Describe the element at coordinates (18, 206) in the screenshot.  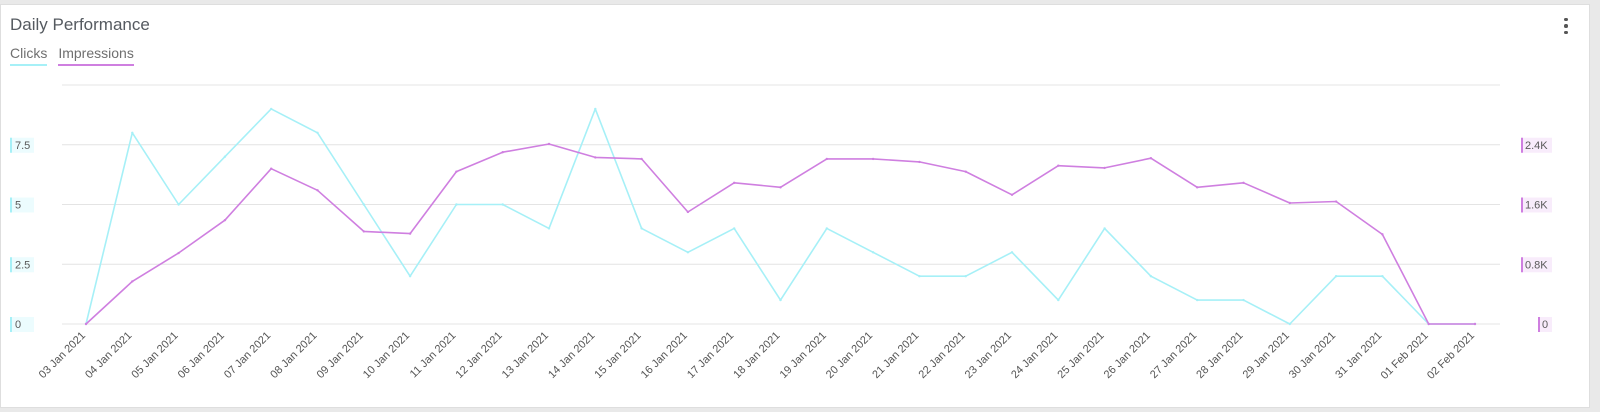
I see `y-tick-label-left: 5` at that location.